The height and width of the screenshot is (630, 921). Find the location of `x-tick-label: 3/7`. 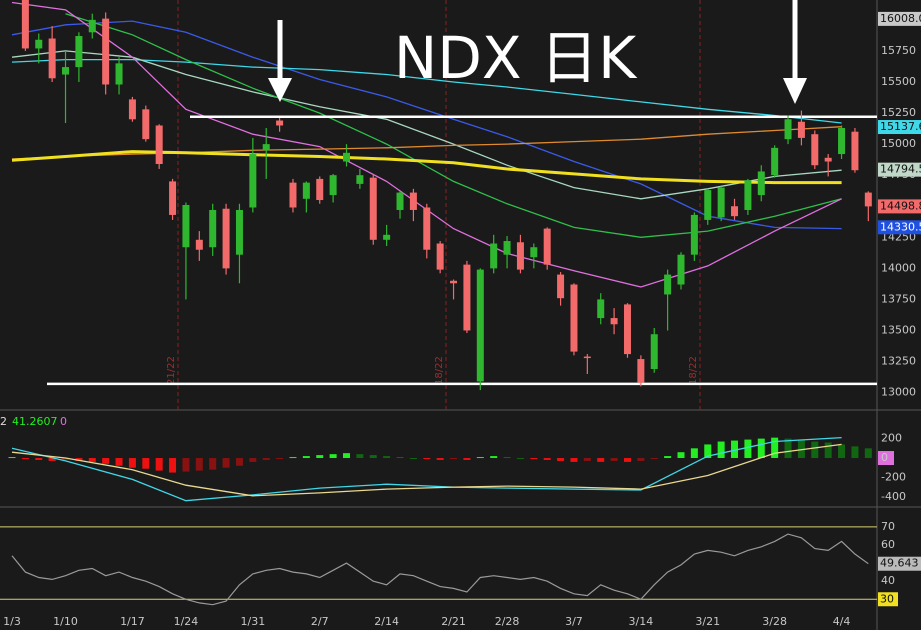

x-tick-label: 3/7 is located at coordinates (574, 621).